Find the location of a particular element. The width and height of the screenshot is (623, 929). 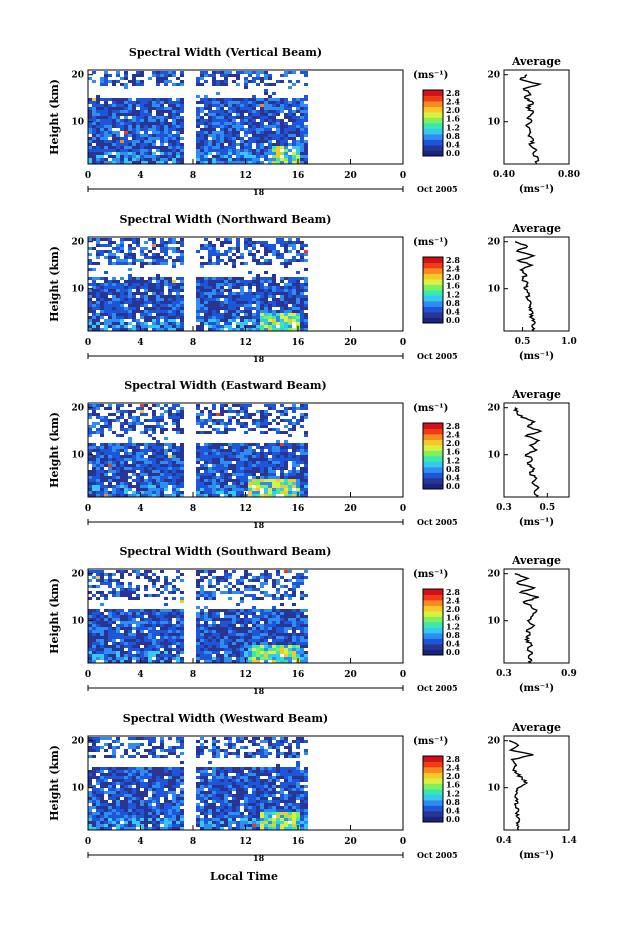

y-tick-label: 20 is located at coordinates (77, 575).